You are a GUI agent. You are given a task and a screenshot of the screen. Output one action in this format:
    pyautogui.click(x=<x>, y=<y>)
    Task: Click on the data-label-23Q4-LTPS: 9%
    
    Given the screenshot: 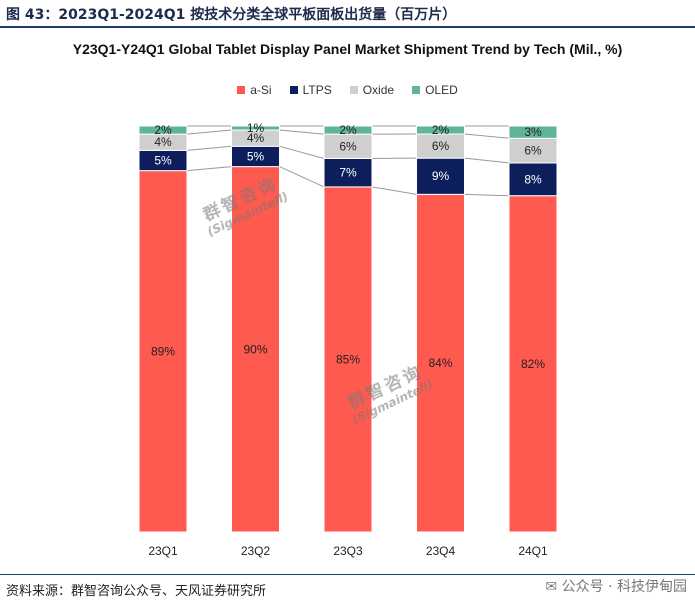 What is the action you would take?
    pyautogui.click(x=441, y=176)
    